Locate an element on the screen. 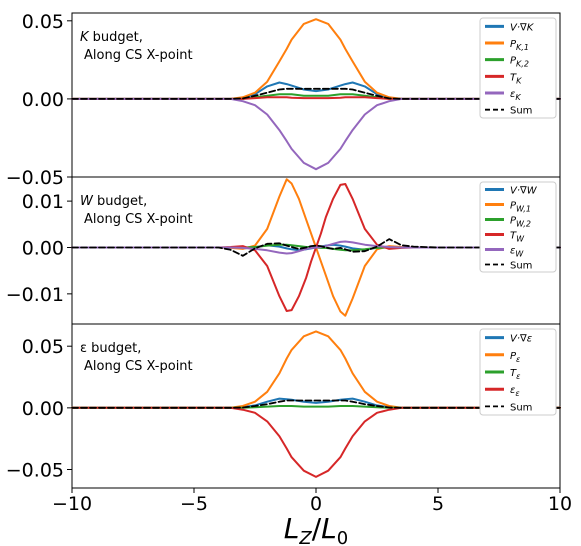 This screenshot has width=581, height=546. legend: V·∇W PW,1 PW,2 TW εW Sum is located at coordinates (518, 227).